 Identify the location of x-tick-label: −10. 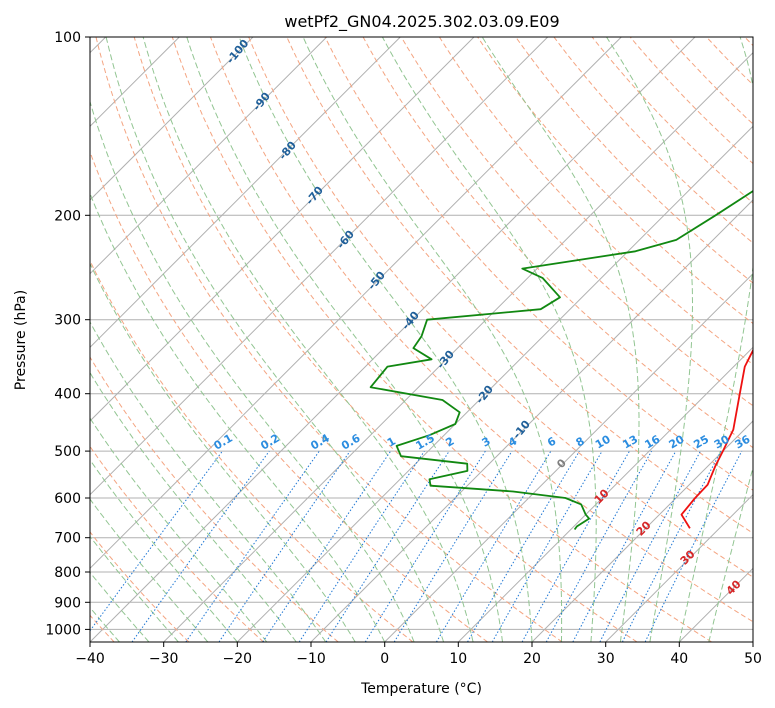
(311, 659).